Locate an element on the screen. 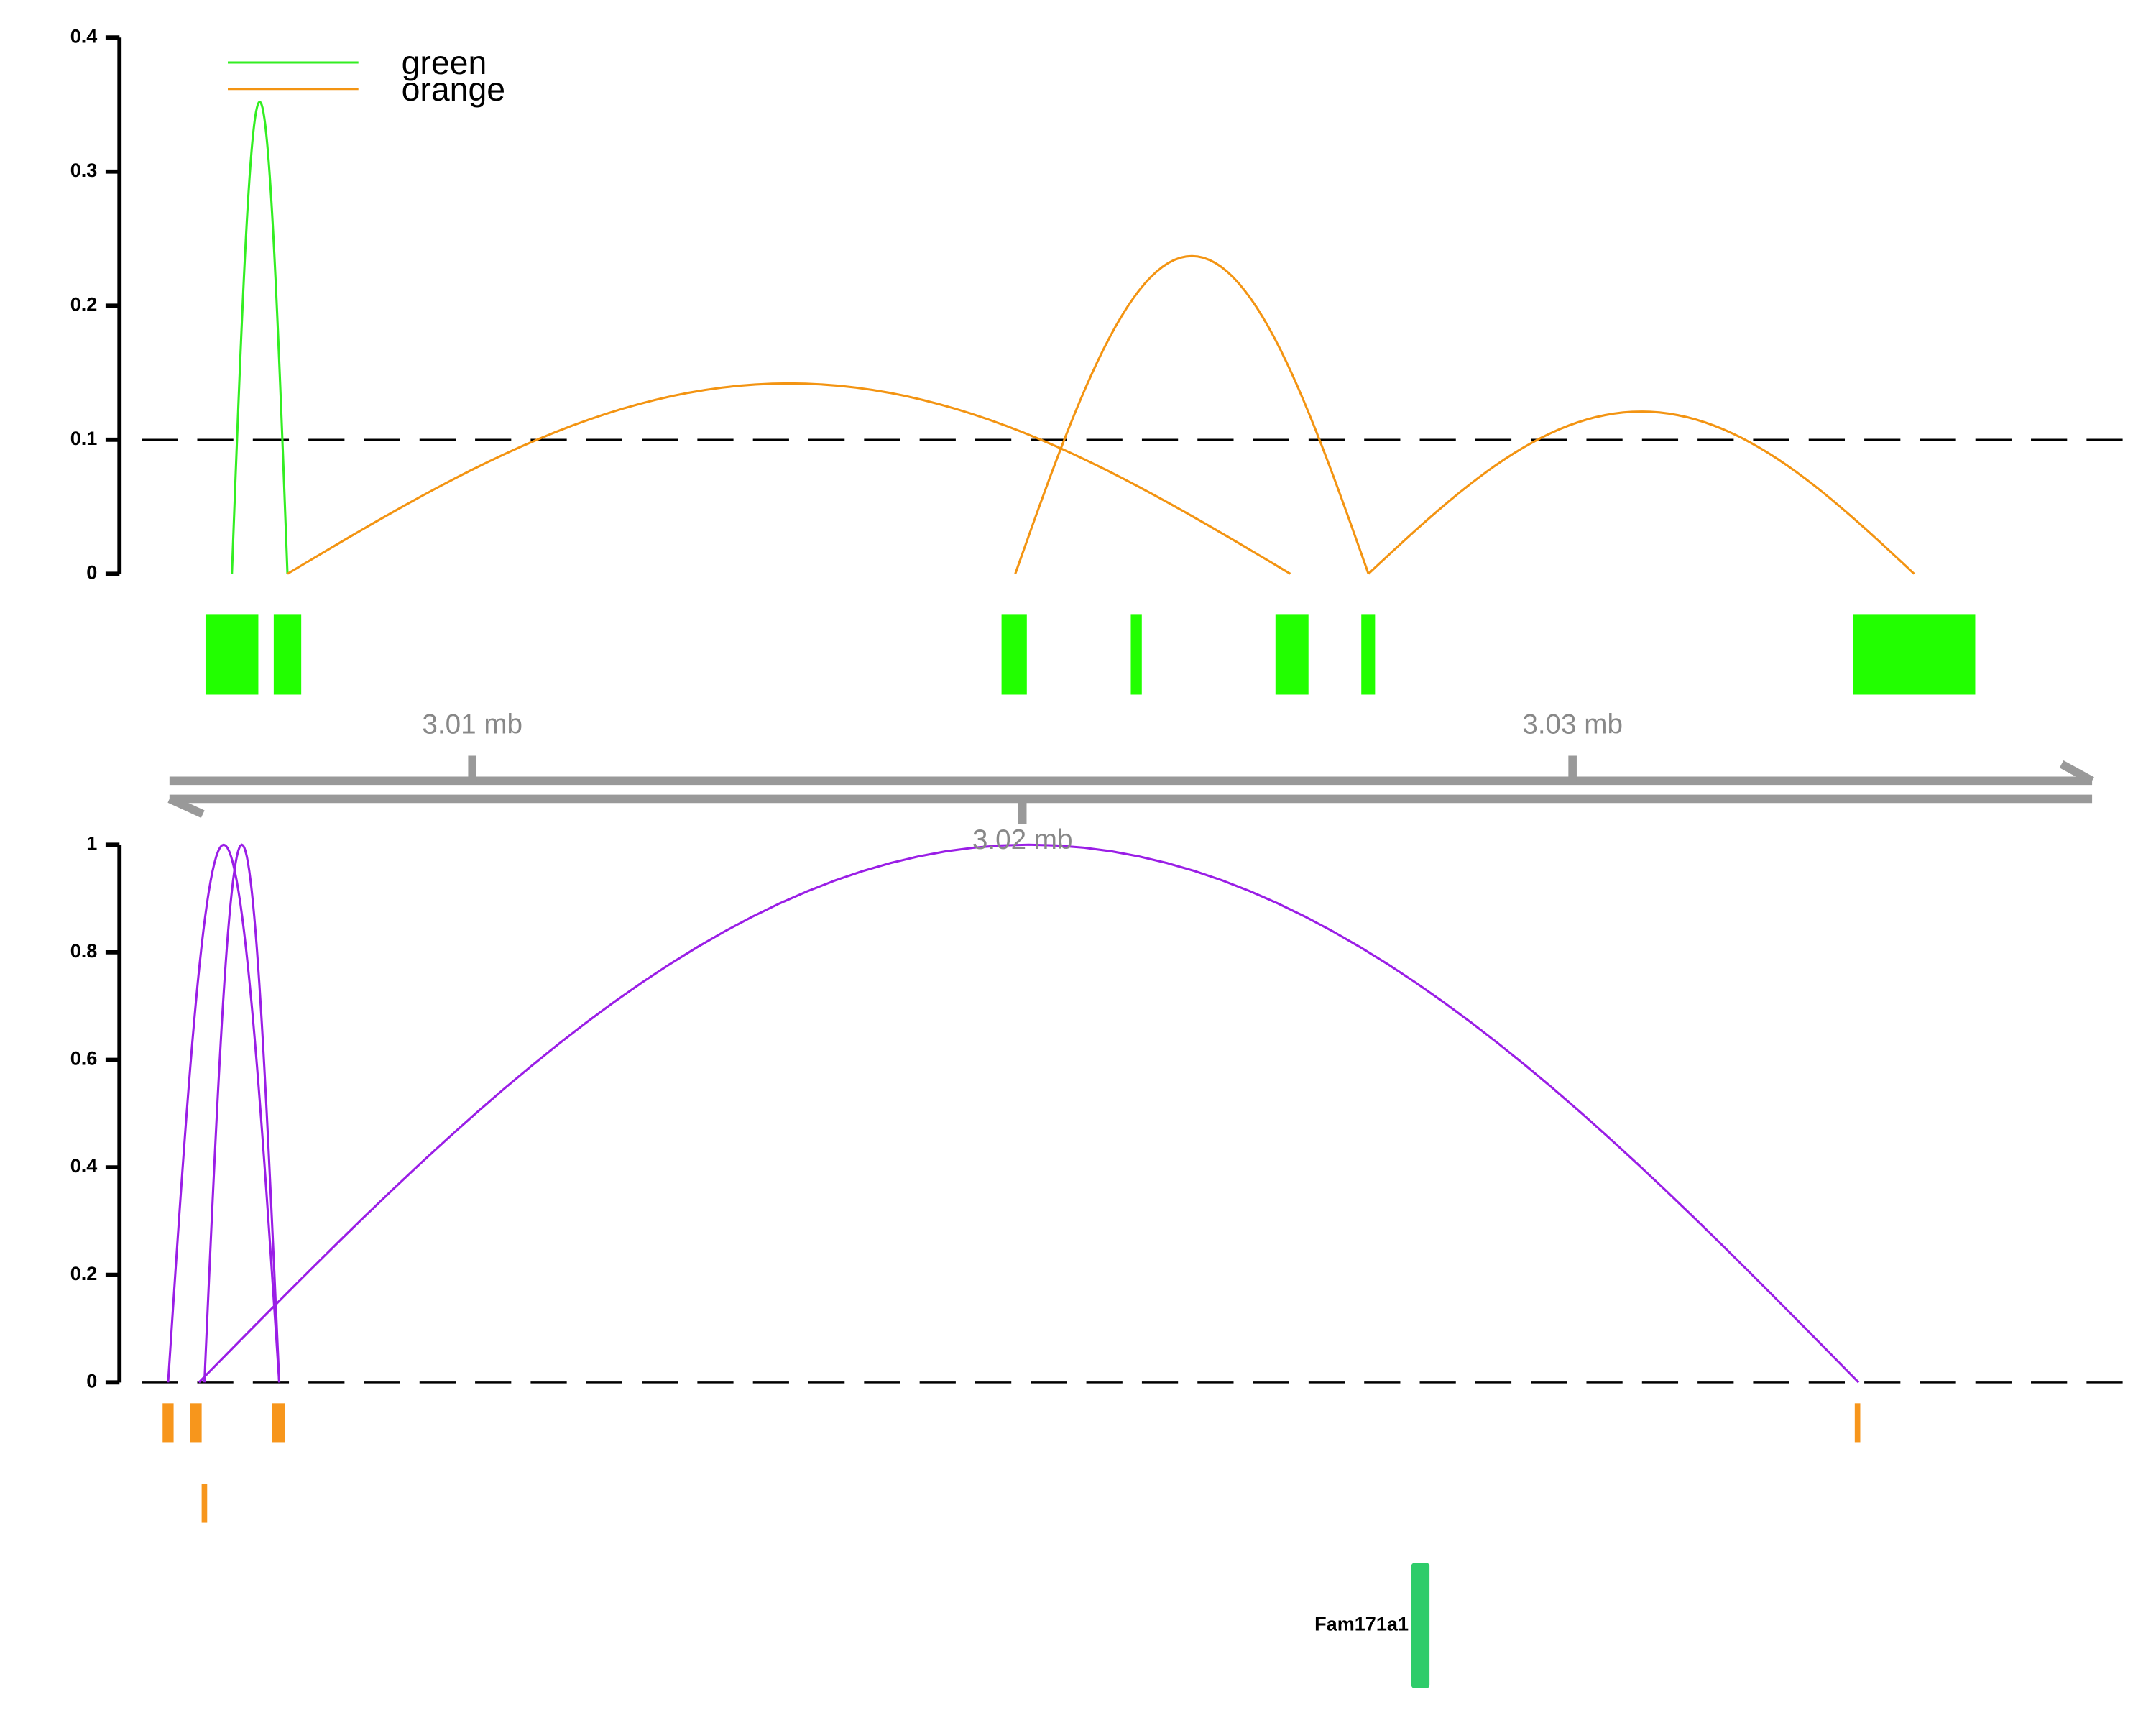 The height and width of the screenshot is (1725, 2156). legend-label: orange is located at coordinates (454, 89).